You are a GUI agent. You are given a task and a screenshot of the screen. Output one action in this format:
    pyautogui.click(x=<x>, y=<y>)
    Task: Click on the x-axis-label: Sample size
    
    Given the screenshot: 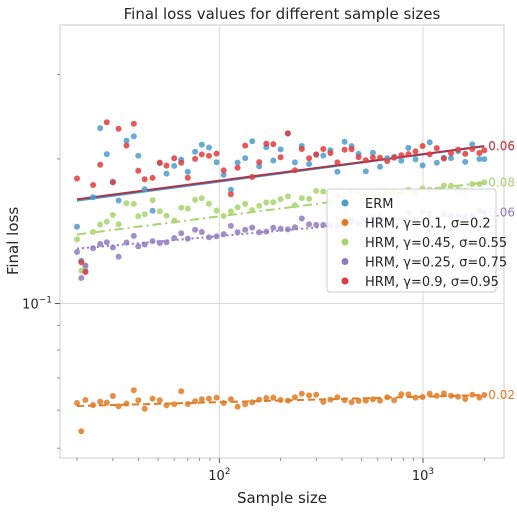 What is the action you would take?
    pyautogui.click(x=282, y=498)
    